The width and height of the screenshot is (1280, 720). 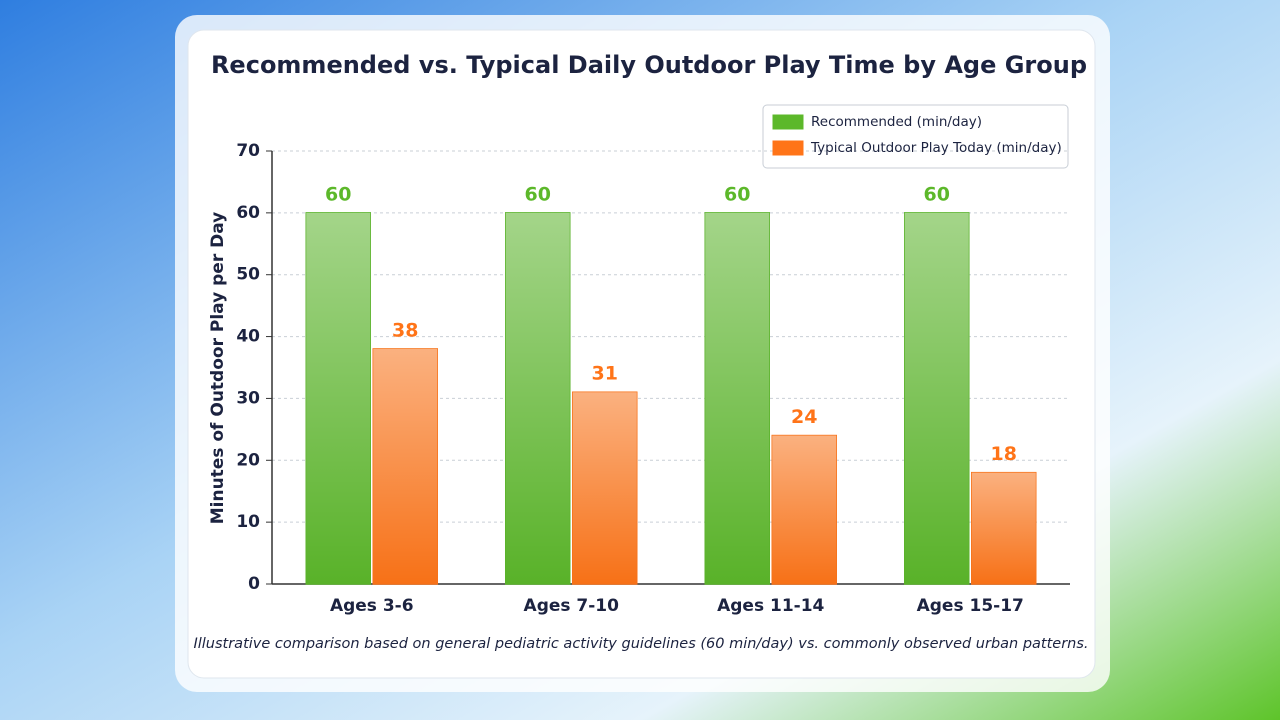 I want to click on x-tick-label: Ages 15-17, so click(x=970, y=606).